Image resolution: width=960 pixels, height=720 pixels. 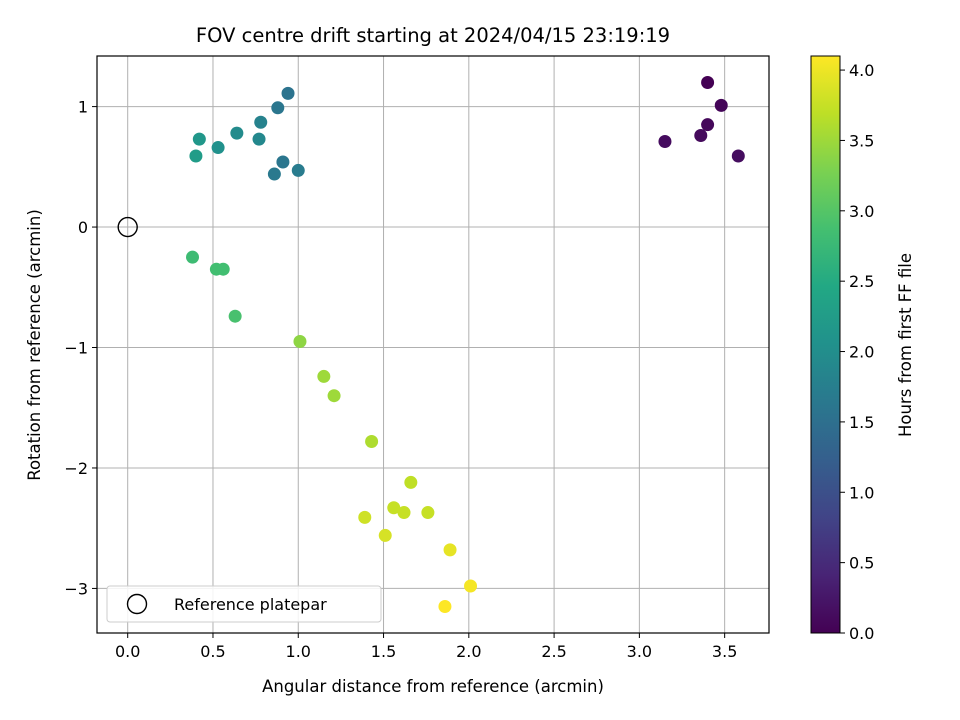 What do you see at coordinates (34, 345) in the screenshot?
I see `y-axis-label: Rotation from reference (arcmin)` at bounding box center [34, 345].